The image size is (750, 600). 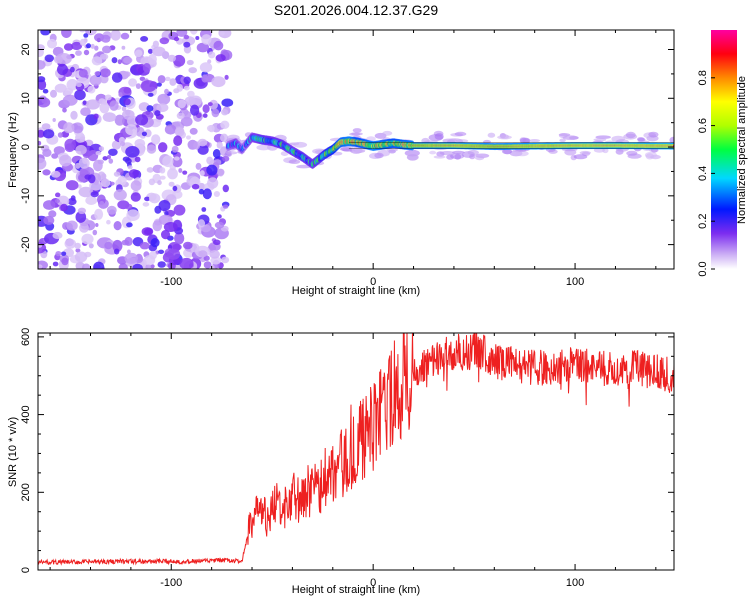 What do you see at coordinates (26, 337) in the screenshot?
I see `y-tick-label: 600` at bounding box center [26, 337].